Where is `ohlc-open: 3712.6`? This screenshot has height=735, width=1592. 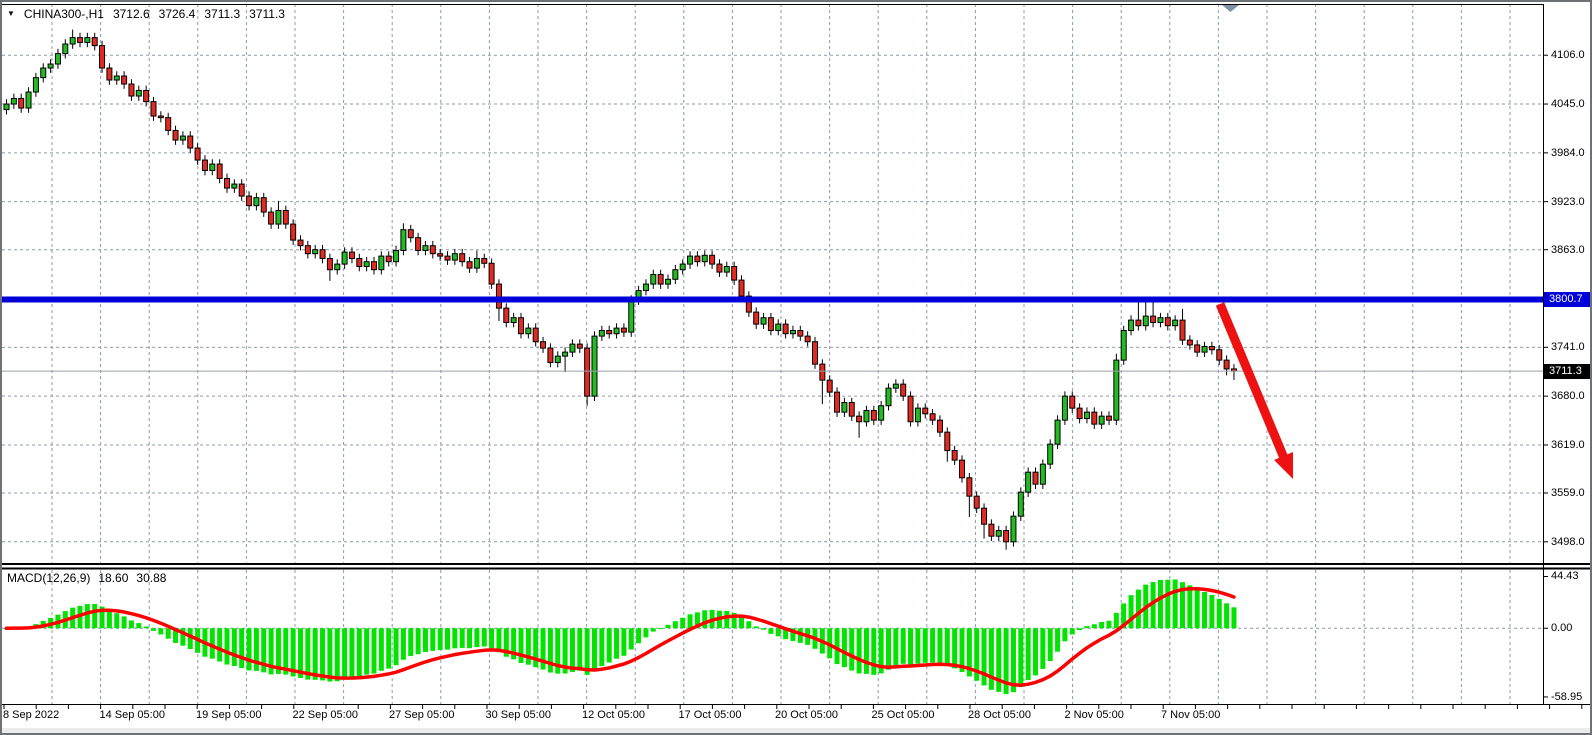
ohlc-open: 3712.6 is located at coordinates (131, 14).